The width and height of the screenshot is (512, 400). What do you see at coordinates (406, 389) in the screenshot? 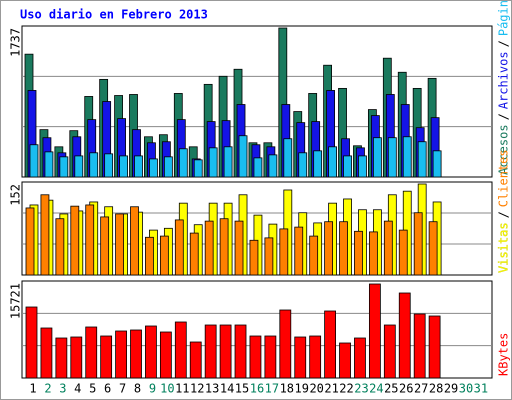
I see `x-tick-label: 26` at bounding box center [406, 389].